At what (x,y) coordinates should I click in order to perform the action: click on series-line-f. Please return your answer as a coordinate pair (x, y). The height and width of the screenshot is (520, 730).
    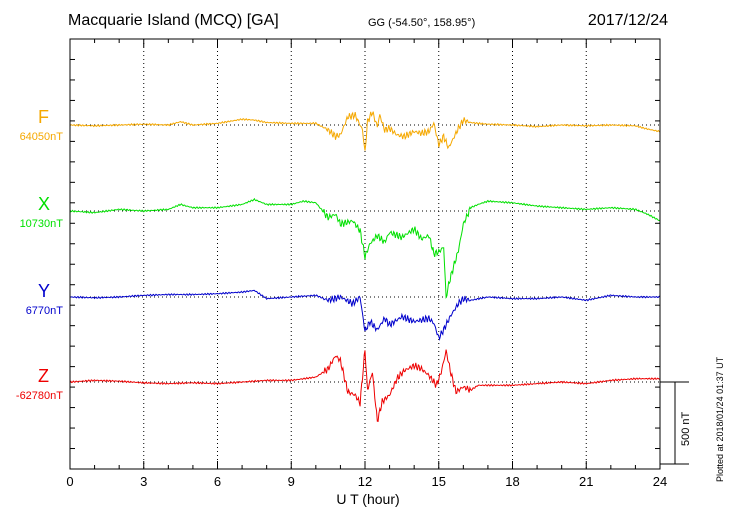
    Looking at the image, I should click on (365, 131).